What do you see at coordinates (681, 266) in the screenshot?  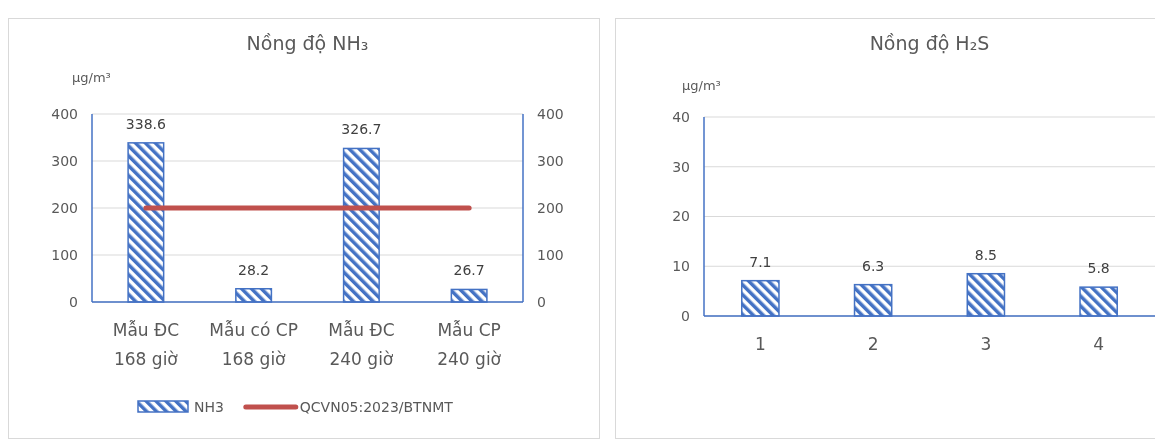 I see `y-tick-label: 10` at bounding box center [681, 266].